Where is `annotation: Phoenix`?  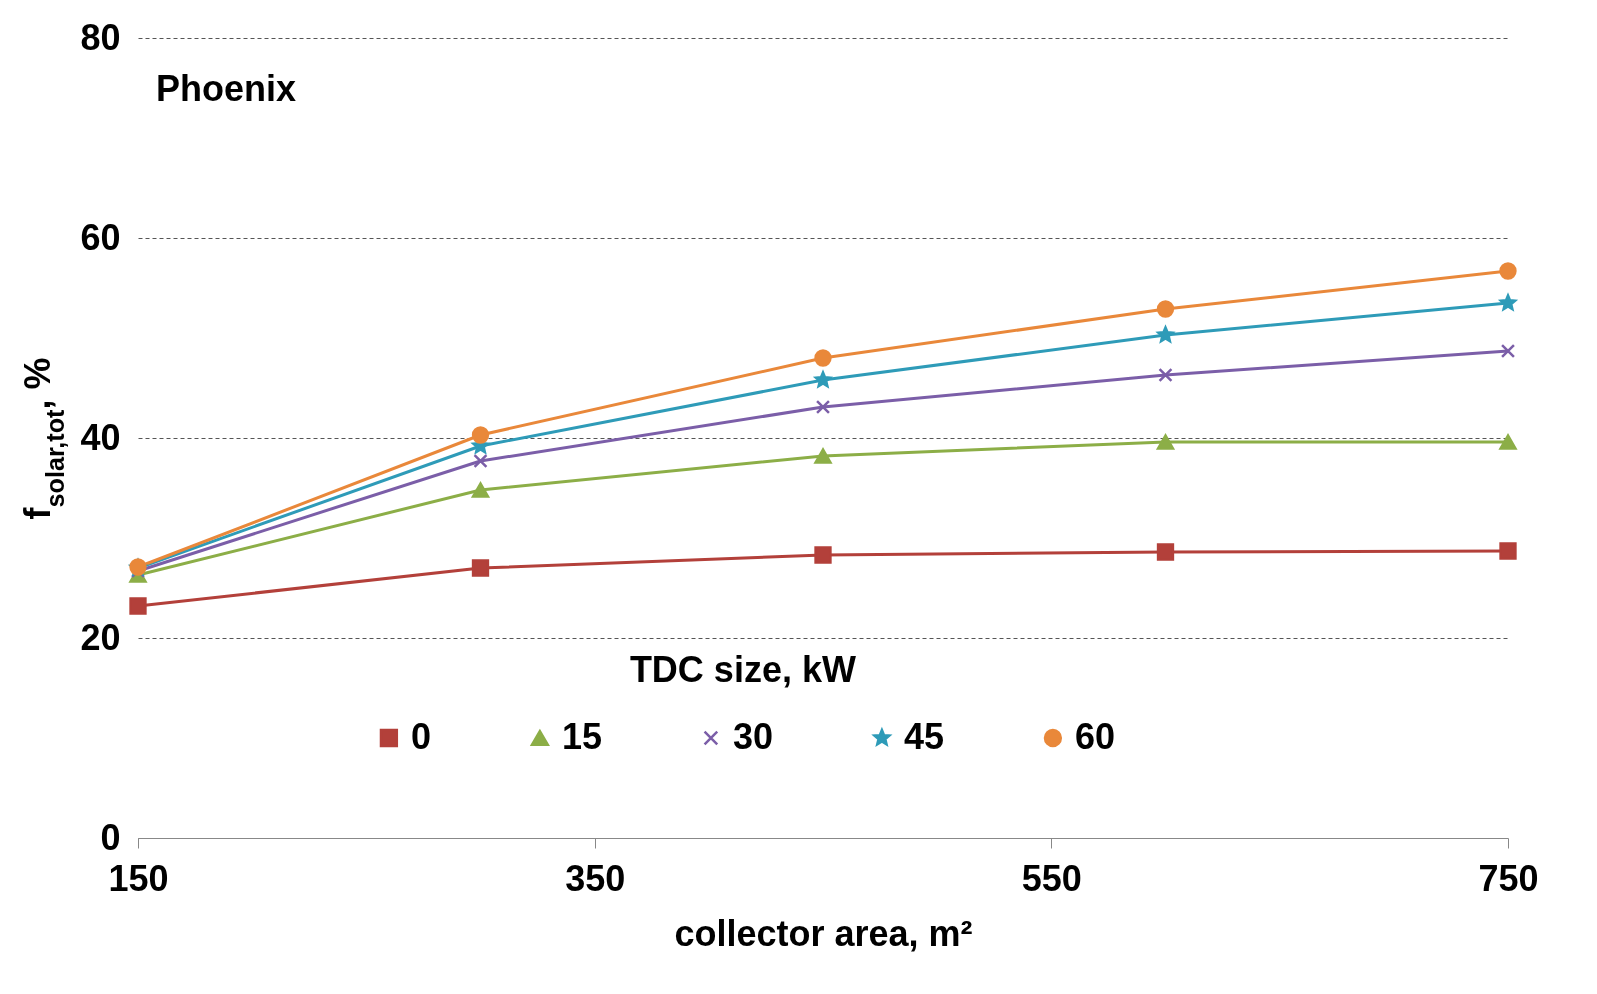
annotation: Phoenix is located at coordinates (226, 88).